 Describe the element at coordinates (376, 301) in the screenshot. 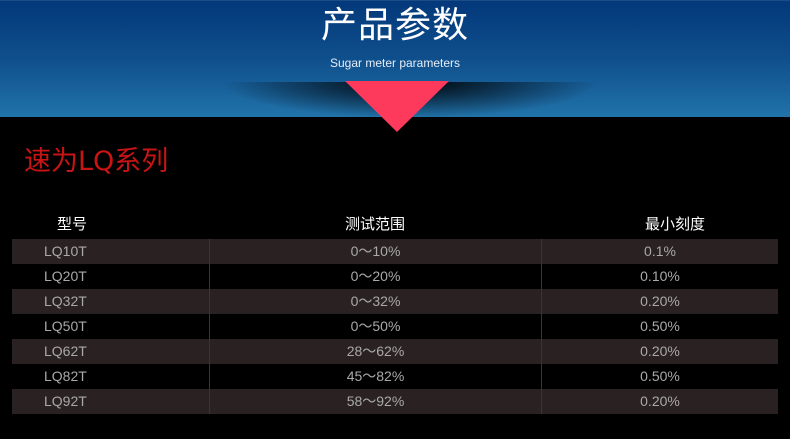

I see `cell-range: 0～32%` at that location.